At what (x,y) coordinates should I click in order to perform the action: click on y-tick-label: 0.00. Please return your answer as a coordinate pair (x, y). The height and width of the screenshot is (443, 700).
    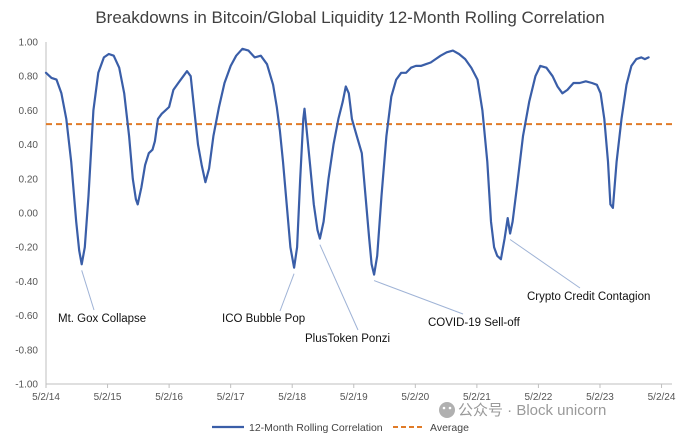
    Looking at the image, I should click on (29, 214).